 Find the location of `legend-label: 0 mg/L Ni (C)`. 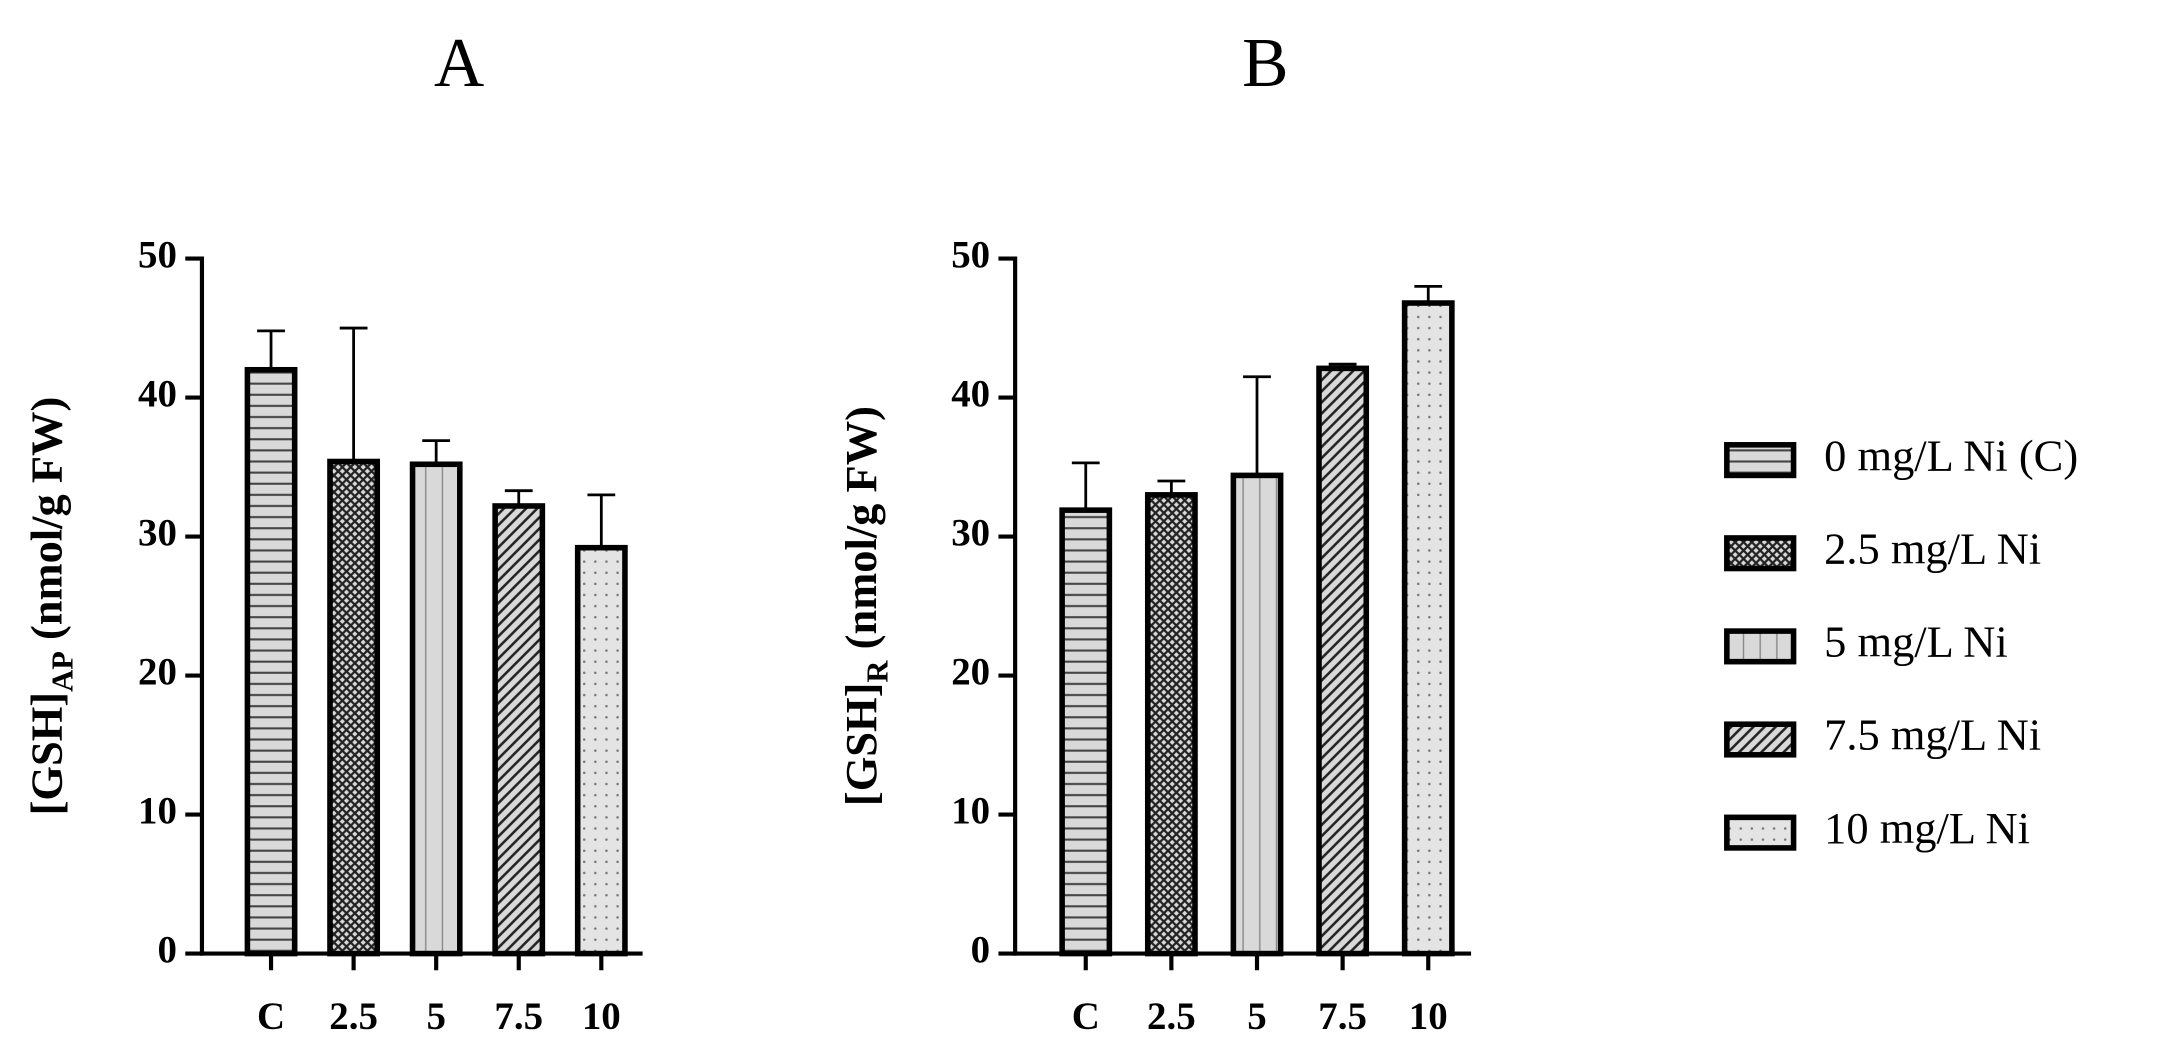

legend-label: 0 mg/L Ni (C) is located at coordinates (1951, 455).